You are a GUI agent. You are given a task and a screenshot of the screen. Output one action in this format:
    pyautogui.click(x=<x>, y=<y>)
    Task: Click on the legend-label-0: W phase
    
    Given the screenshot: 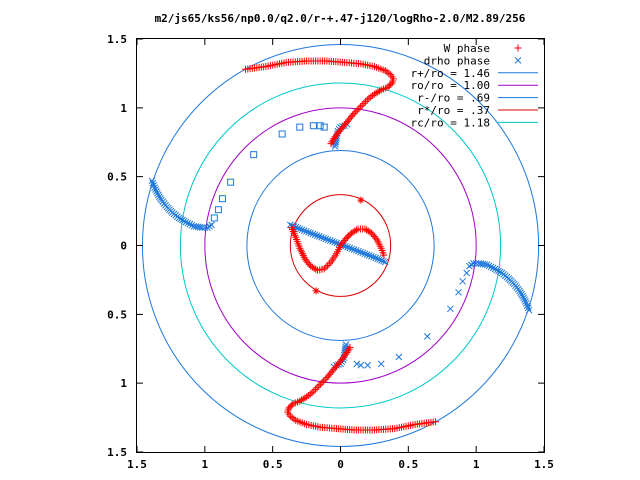 What is the action you would take?
    pyautogui.click(x=467, y=48)
    